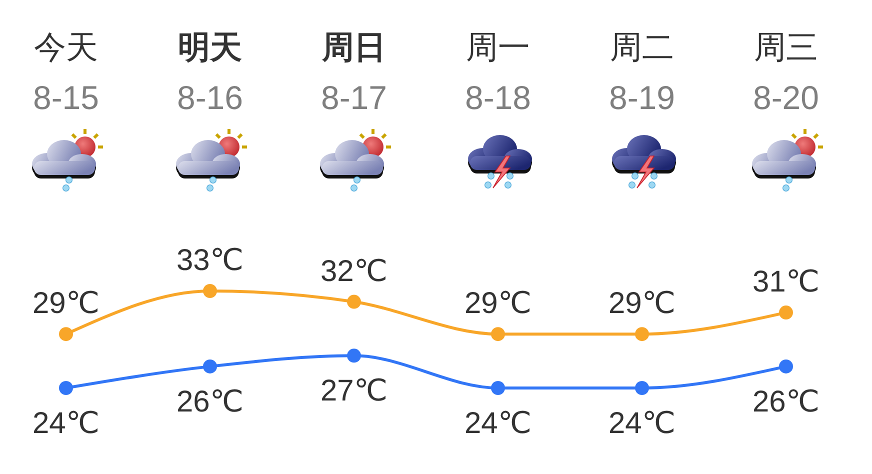  Describe the element at coordinates (786, 97) in the screenshot. I see `x-tick-label-date: 8-20` at that location.